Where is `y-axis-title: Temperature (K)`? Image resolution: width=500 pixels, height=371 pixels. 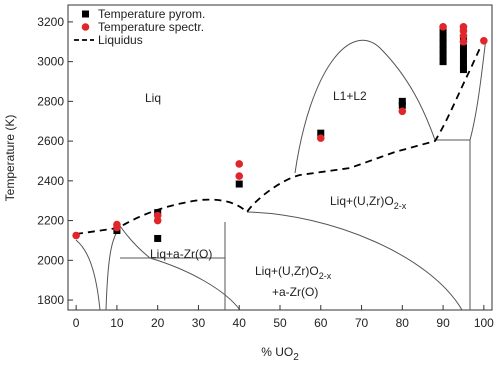 y-axis-title: Temperature (K) is located at coordinates (10, 158).